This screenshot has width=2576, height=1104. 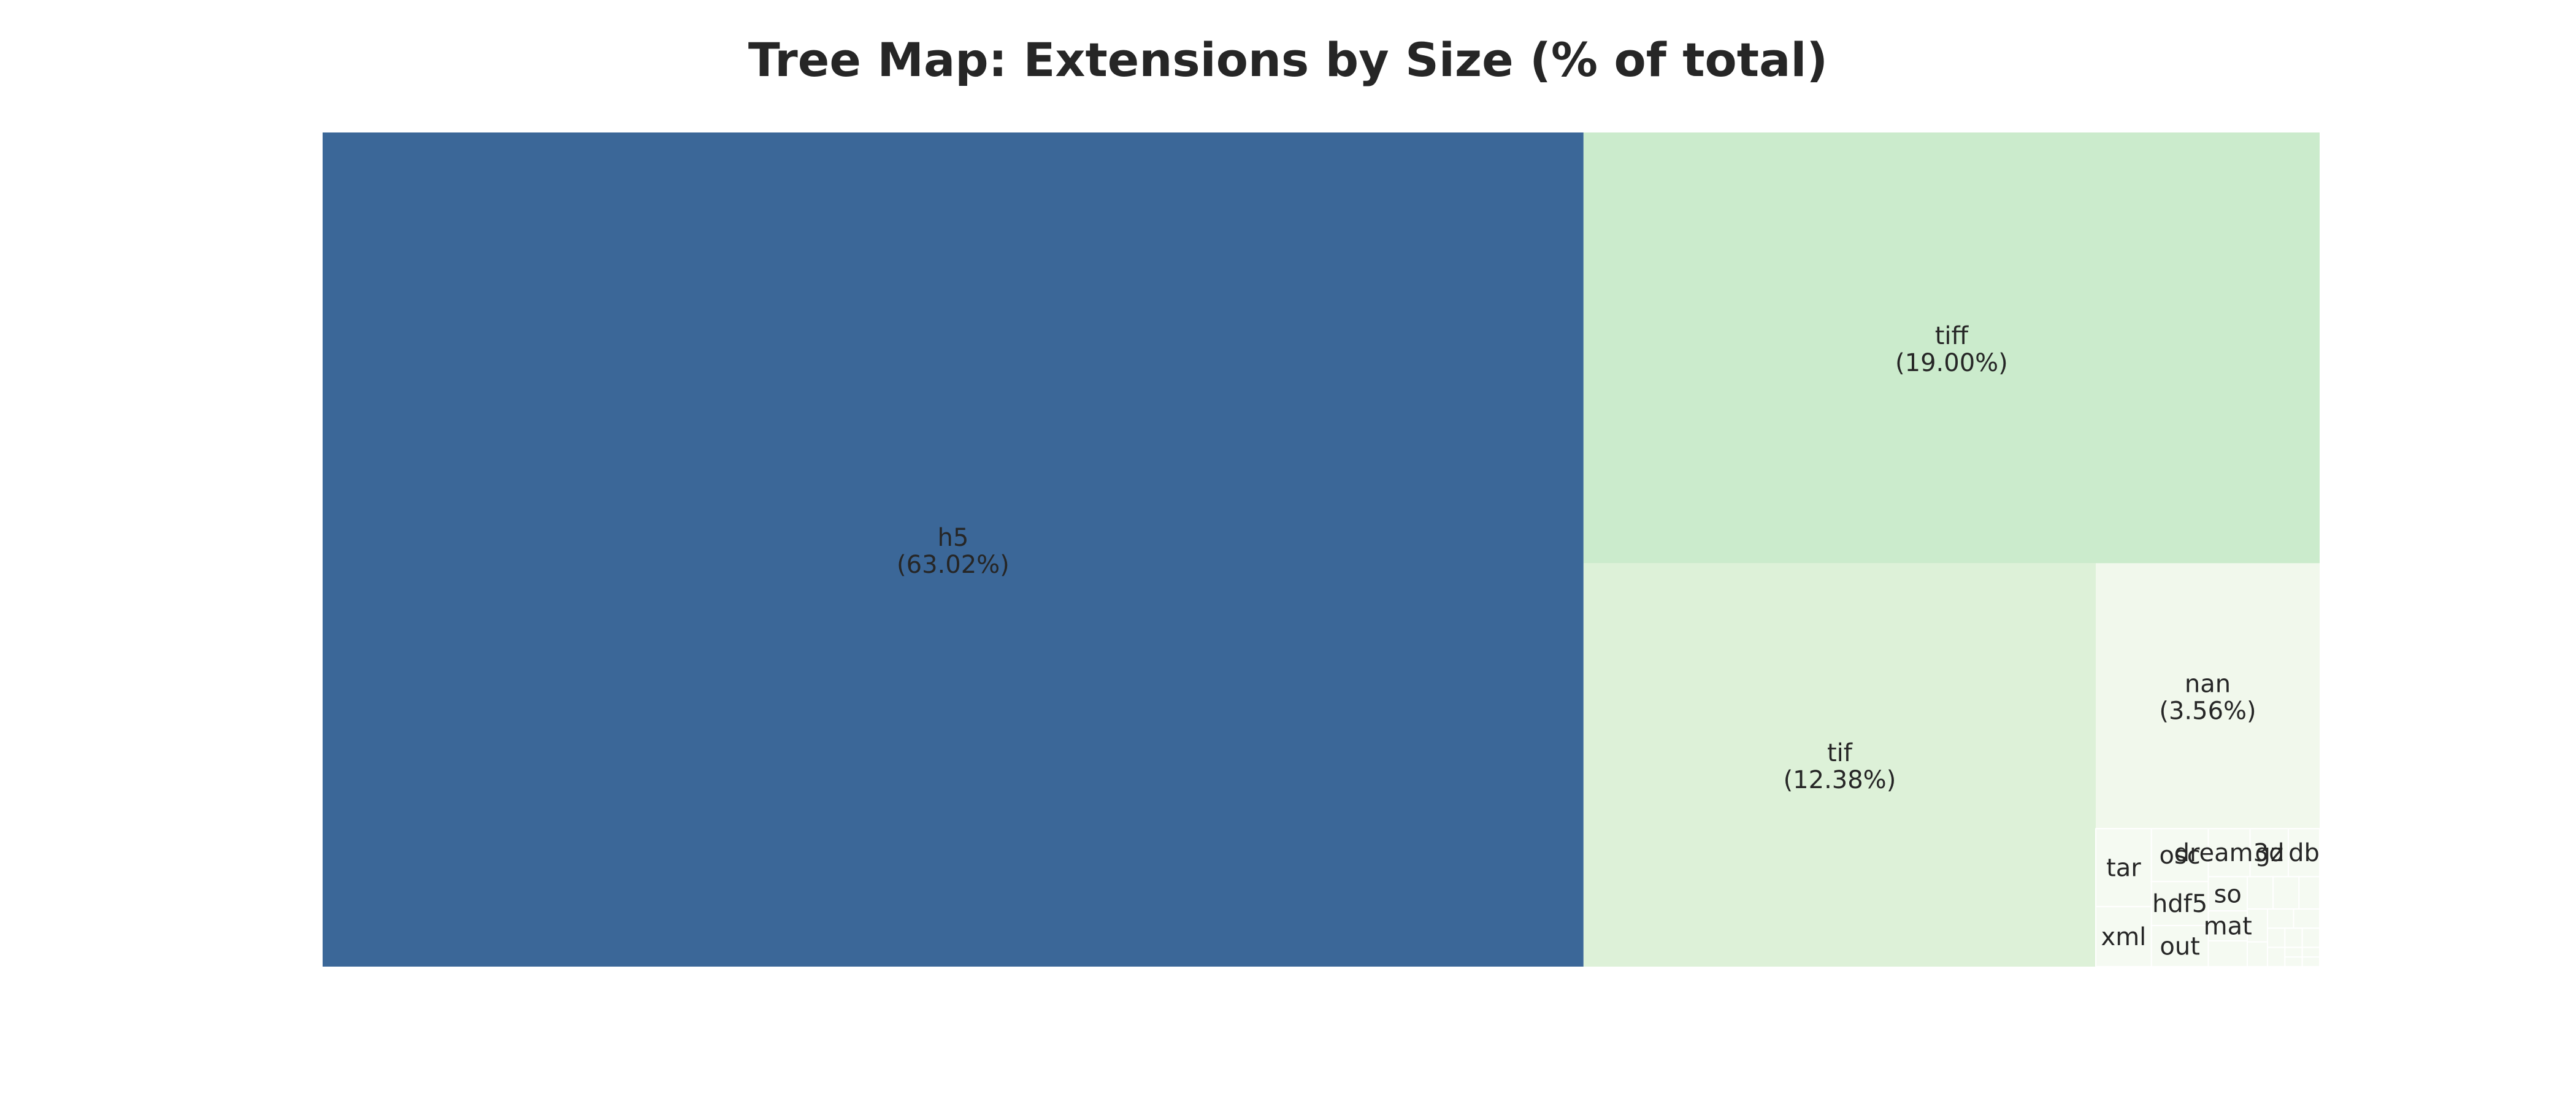 I want to click on label-dream3d: dream3d, so click(x=2229, y=853).